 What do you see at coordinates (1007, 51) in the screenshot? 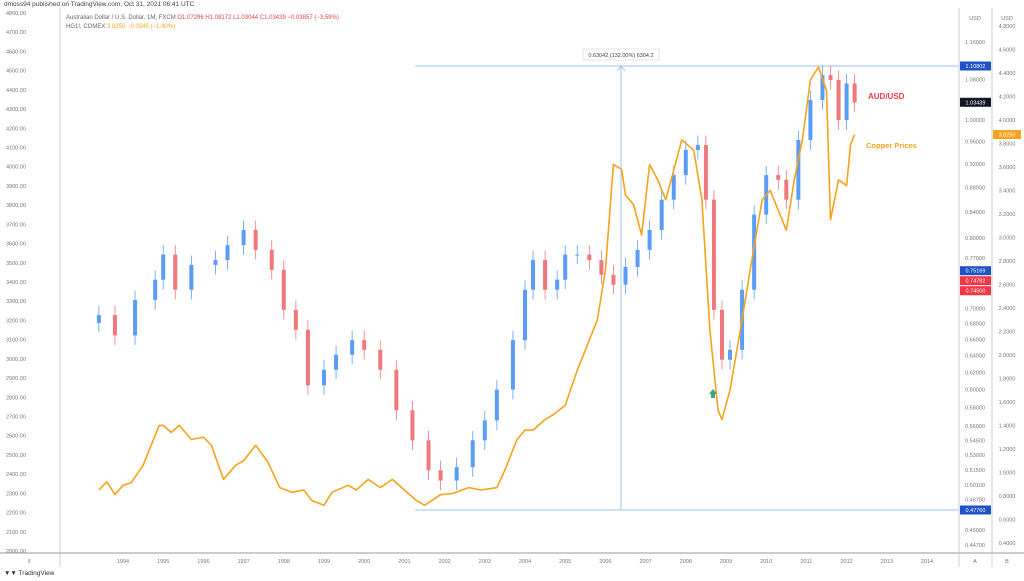
I see `axis-b-tick: 4.6000` at bounding box center [1007, 51].